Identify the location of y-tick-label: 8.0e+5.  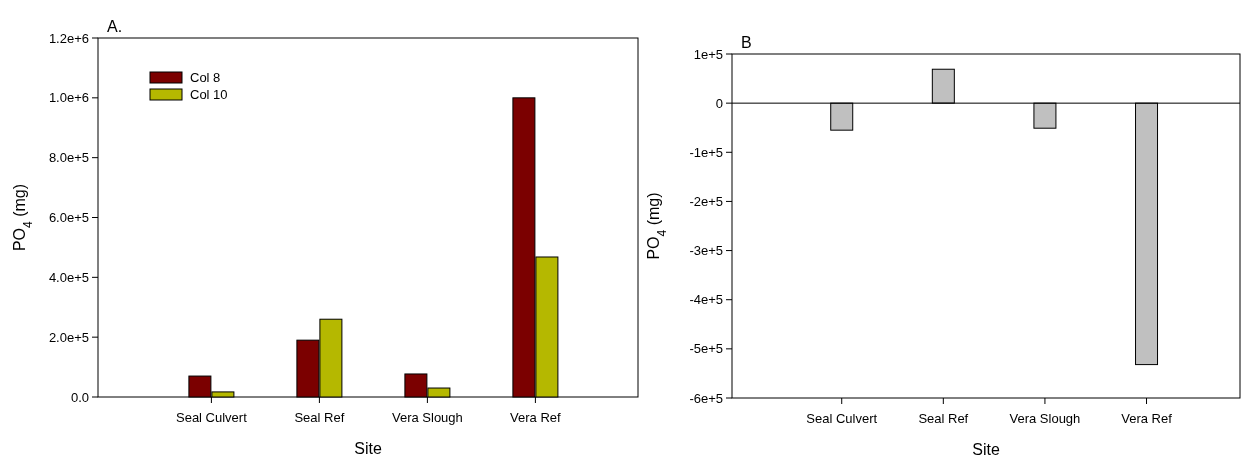
(68, 158).